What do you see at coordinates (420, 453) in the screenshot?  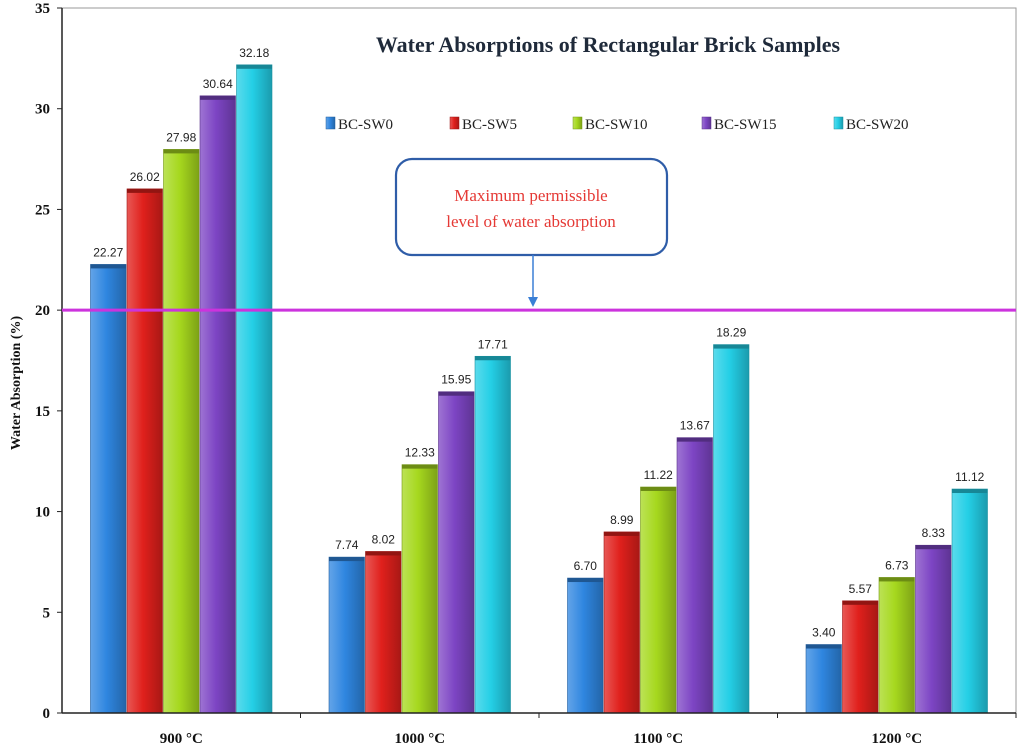 I see `data-label: 12.33` at bounding box center [420, 453].